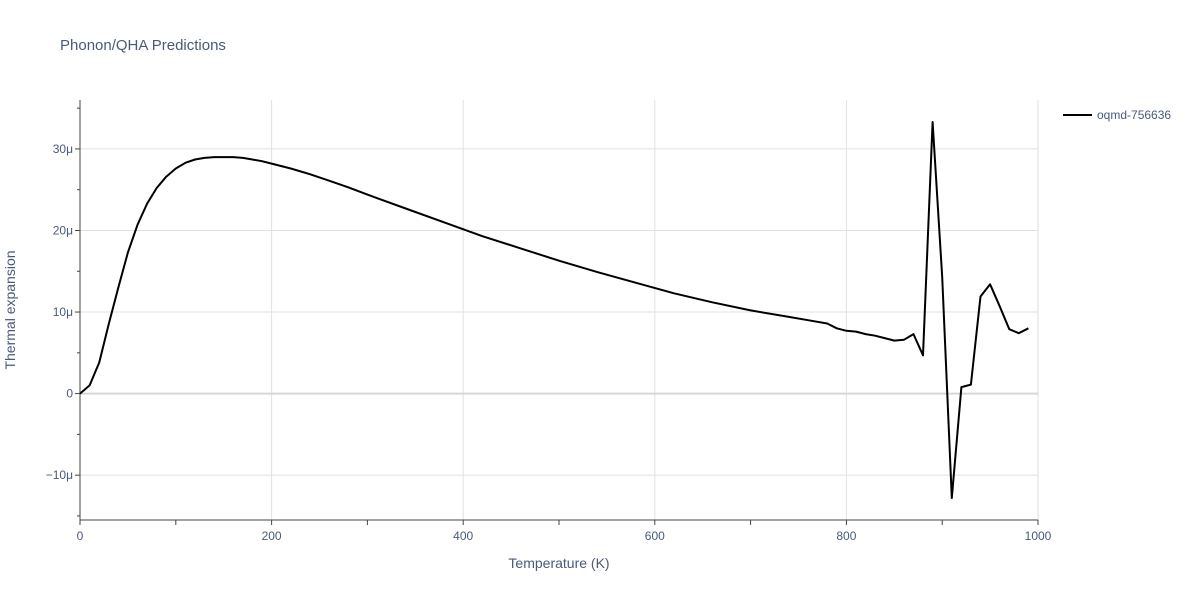  Describe the element at coordinates (558, 563) in the screenshot. I see `x-axis-label: Temperature (K)` at that location.